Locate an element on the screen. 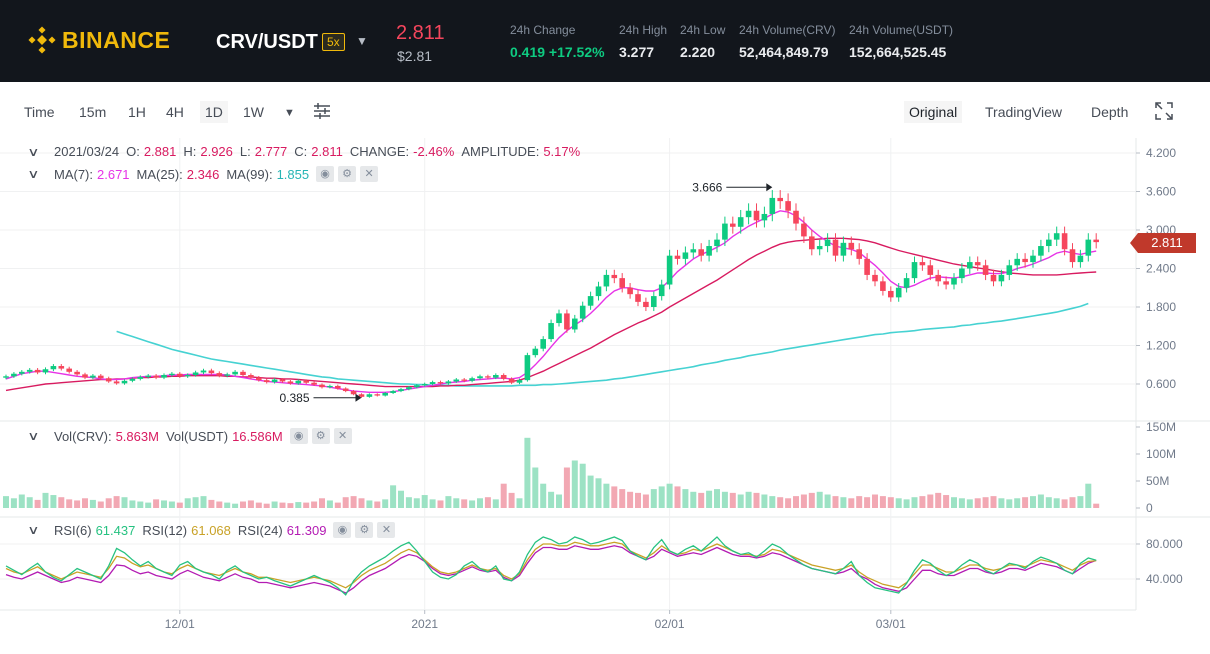 The image size is (1210, 654). stat-label: 24h Volume(CRV) is located at coordinates (787, 30).